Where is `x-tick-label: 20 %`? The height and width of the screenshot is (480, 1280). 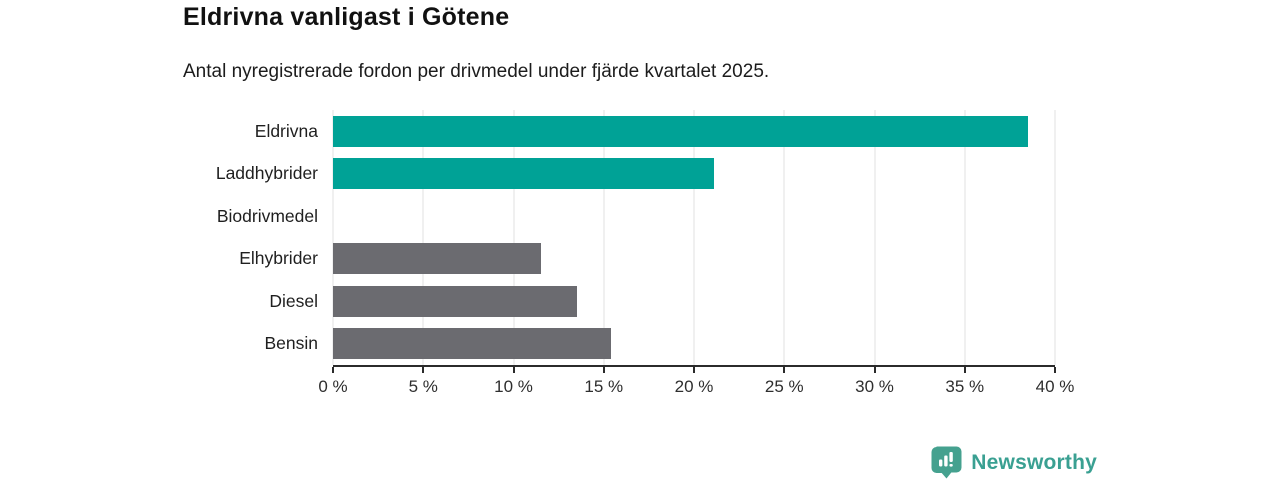
x-tick-label: 20 % is located at coordinates (694, 386).